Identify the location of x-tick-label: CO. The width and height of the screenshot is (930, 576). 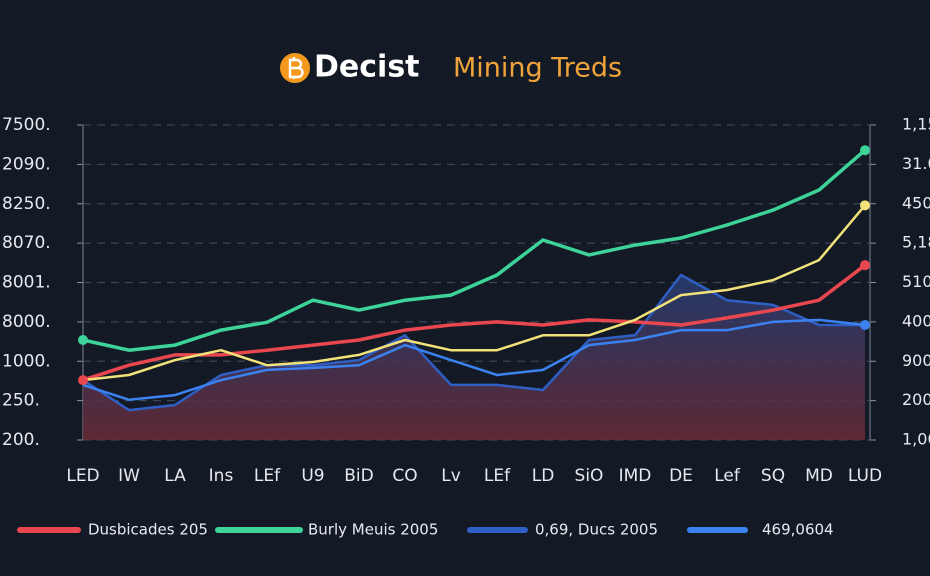
(404, 476).